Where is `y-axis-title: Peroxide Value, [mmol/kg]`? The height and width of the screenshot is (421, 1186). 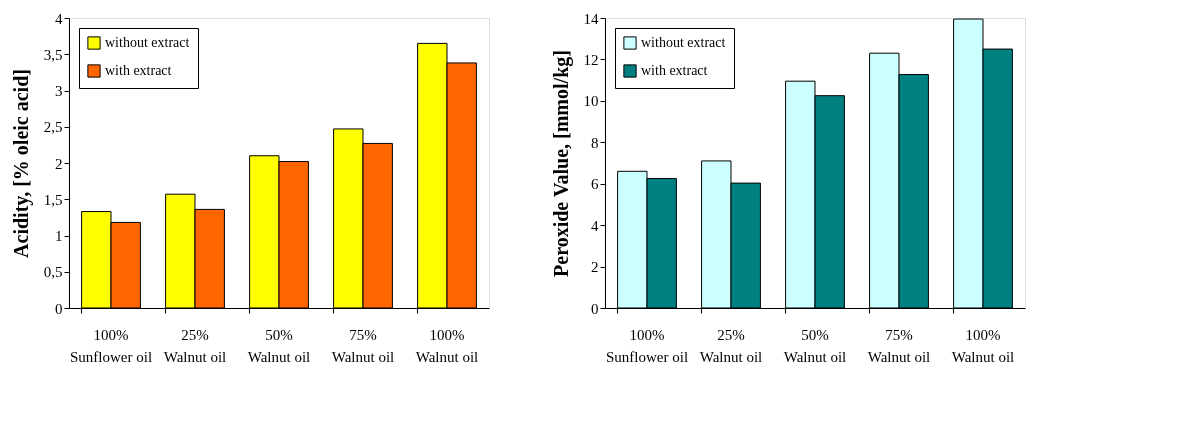 y-axis-title: Peroxide Value, [mmol/kg] is located at coordinates (561, 163).